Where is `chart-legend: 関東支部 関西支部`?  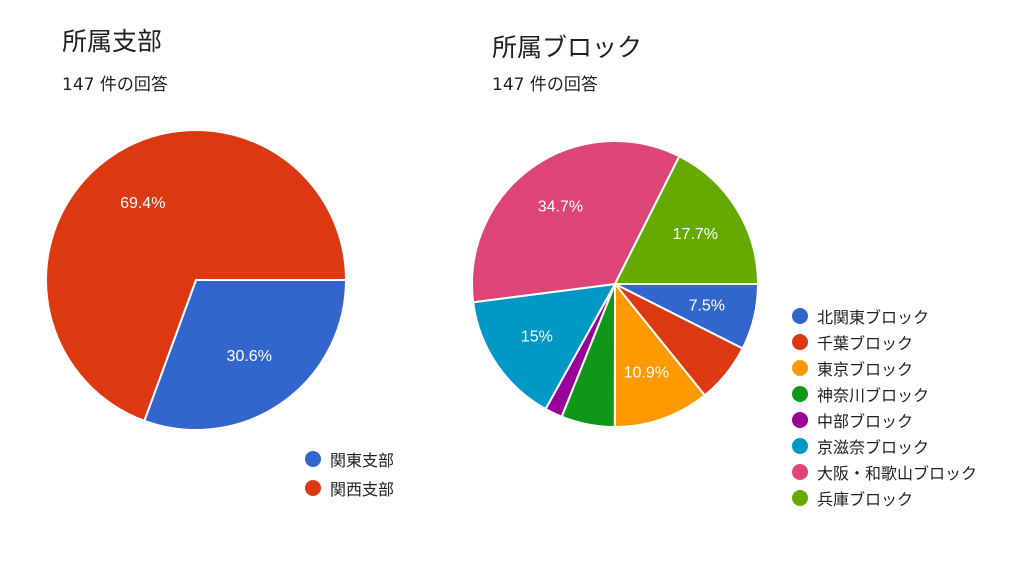 chart-legend: 関東支部 関西支部 is located at coordinates (349, 473).